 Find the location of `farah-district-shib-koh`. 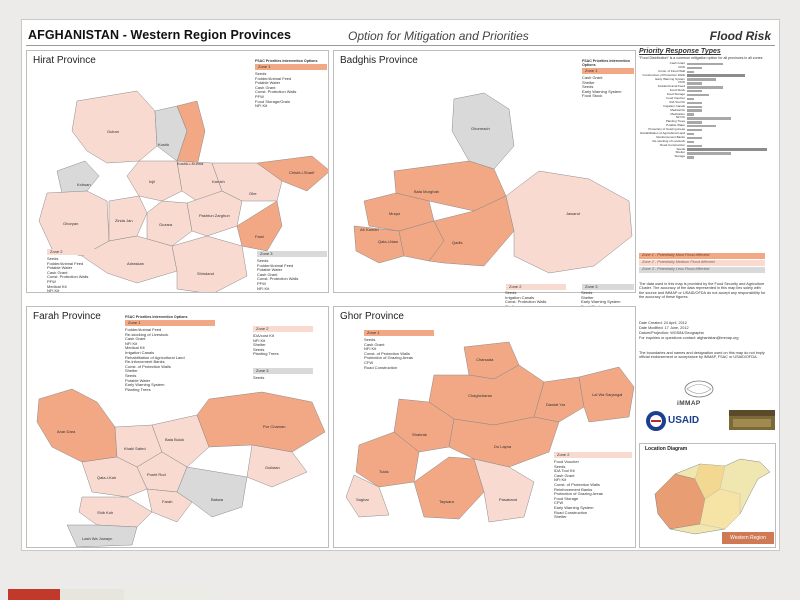

farah-district-shib-koh is located at coordinates (115, 512).